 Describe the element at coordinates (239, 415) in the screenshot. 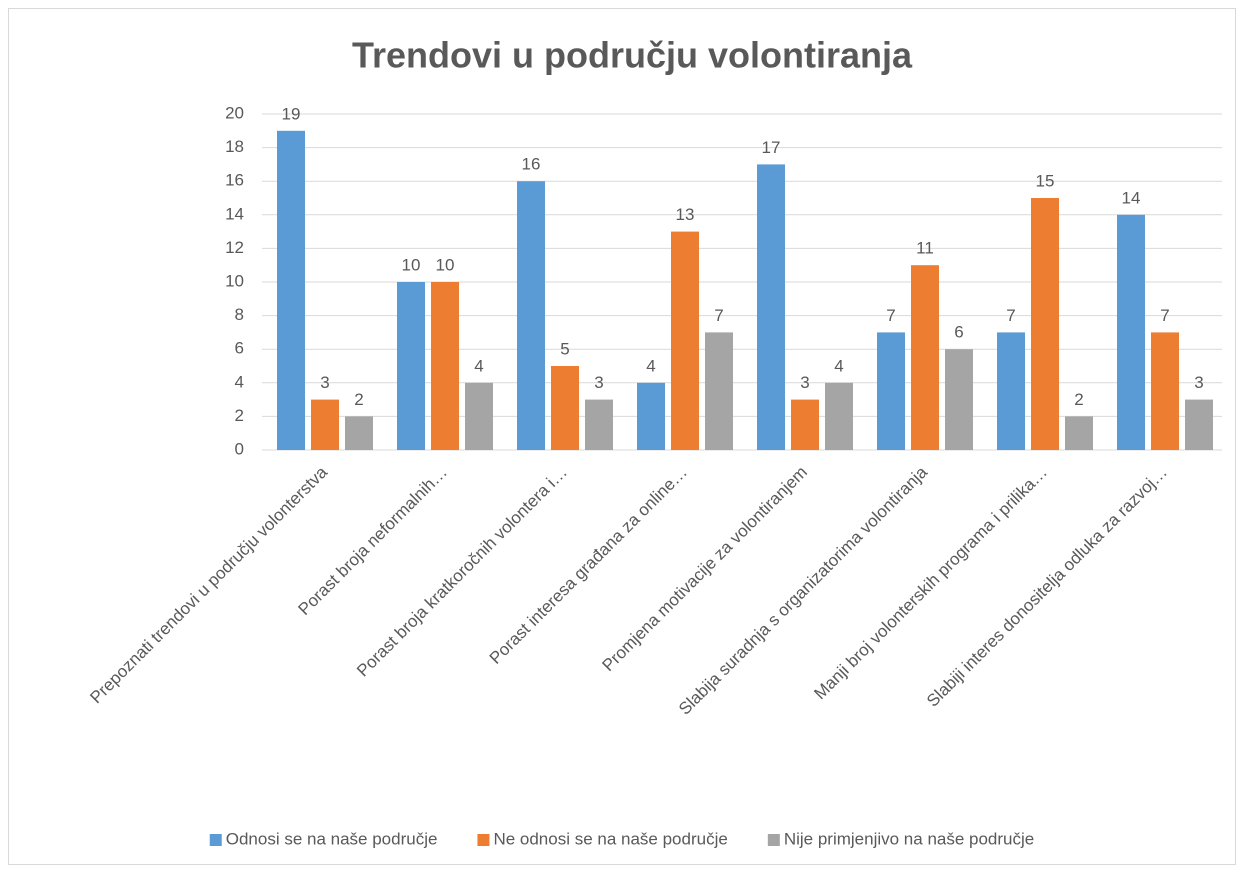

I see `y-tick-label: 2` at that location.